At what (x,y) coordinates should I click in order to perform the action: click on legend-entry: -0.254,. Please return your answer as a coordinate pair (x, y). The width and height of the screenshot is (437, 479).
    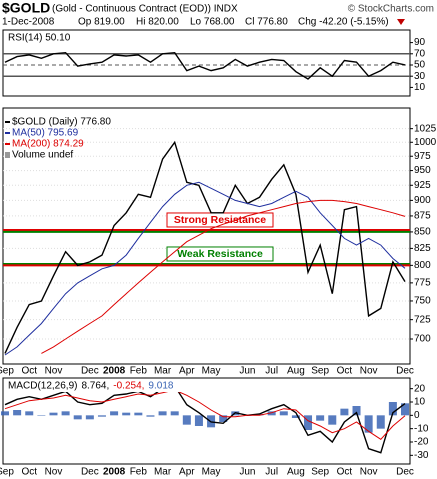
    Looking at the image, I should click on (128, 386).